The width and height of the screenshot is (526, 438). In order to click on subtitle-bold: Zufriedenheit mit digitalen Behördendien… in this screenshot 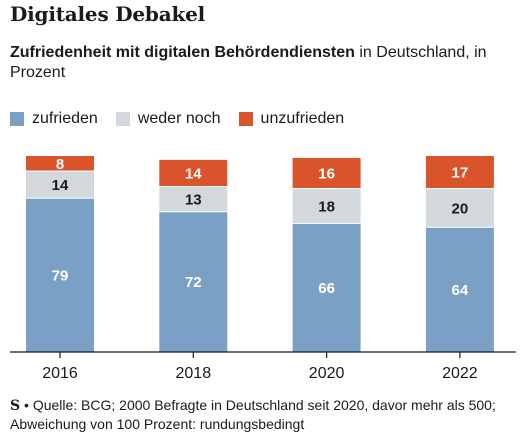, I will do `click(182, 52)`.